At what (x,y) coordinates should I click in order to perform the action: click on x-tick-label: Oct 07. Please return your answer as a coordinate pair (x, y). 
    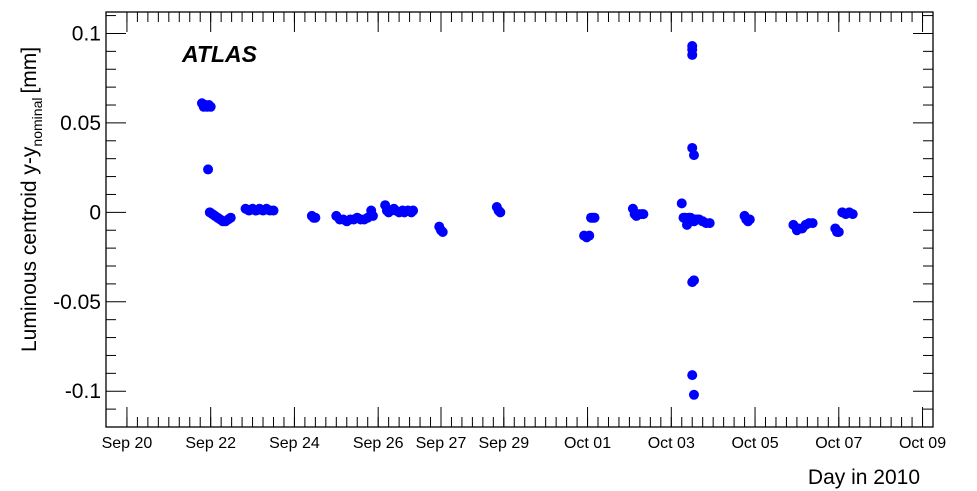
    Looking at the image, I should click on (838, 443).